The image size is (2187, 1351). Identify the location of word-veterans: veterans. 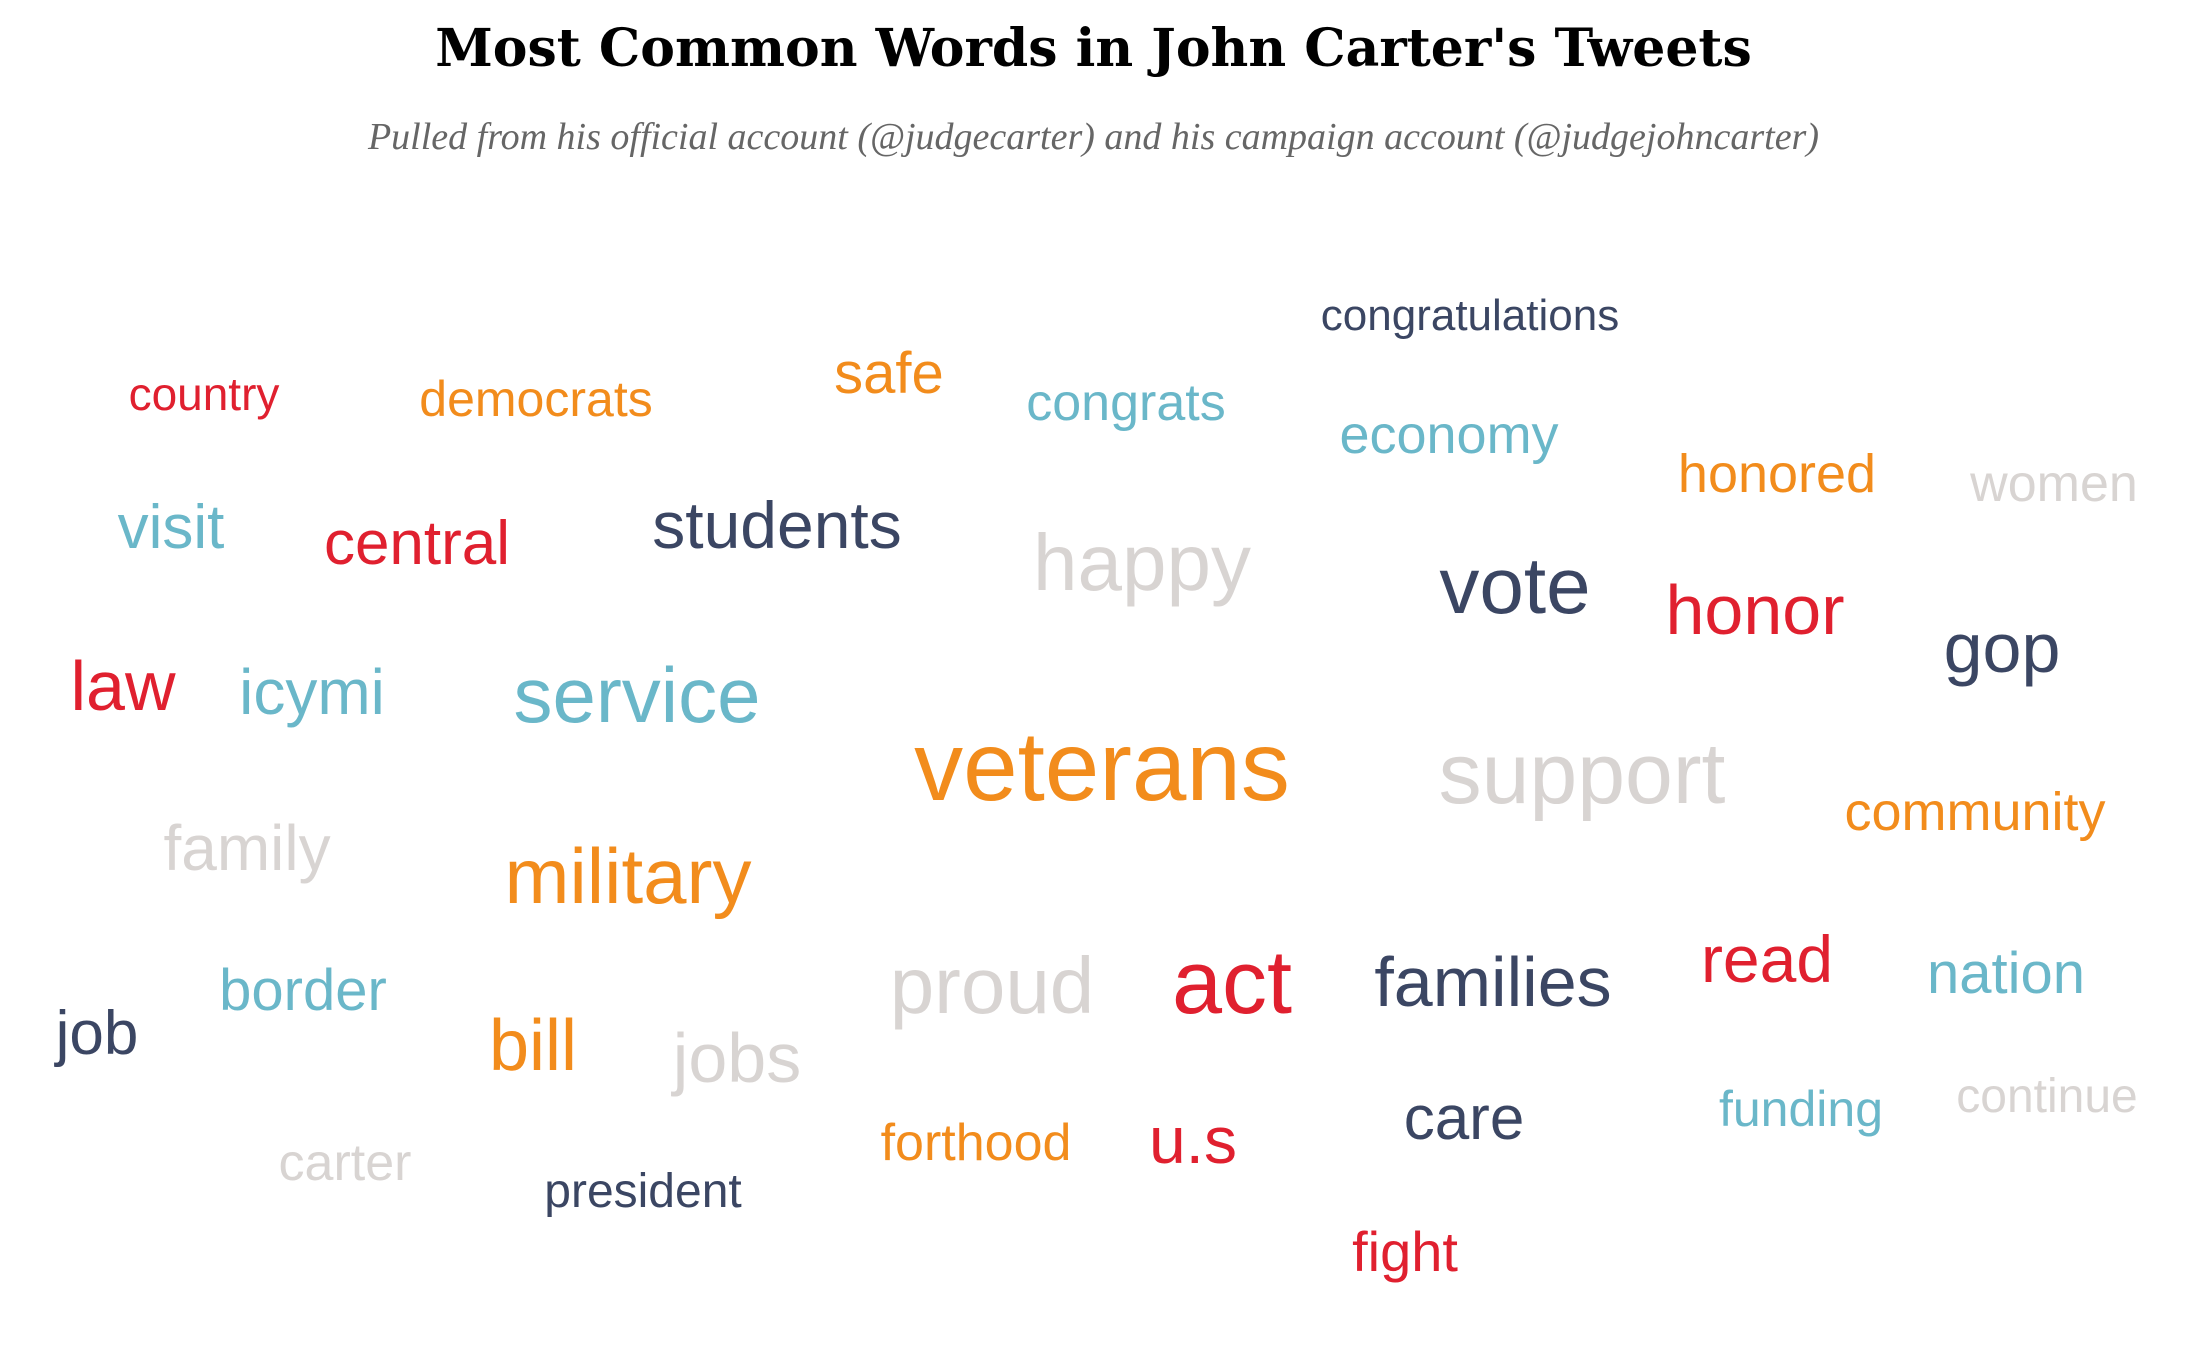
(1102, 766).